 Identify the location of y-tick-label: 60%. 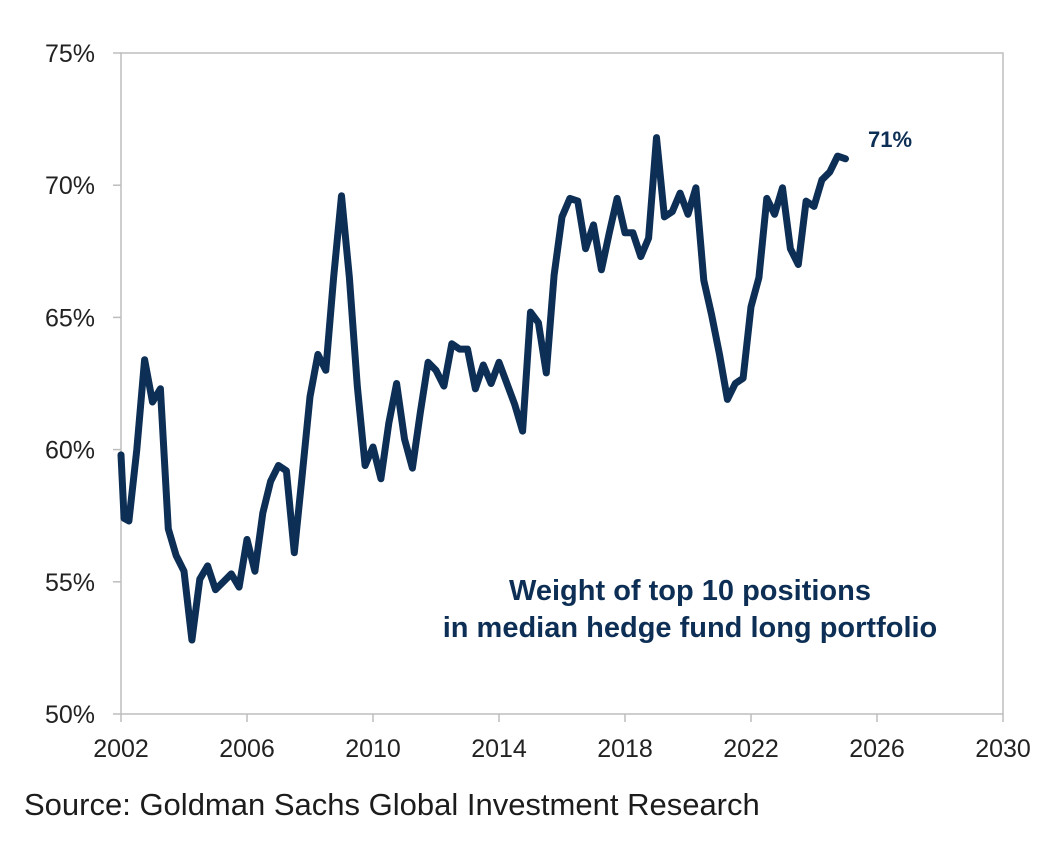
(70, 451).